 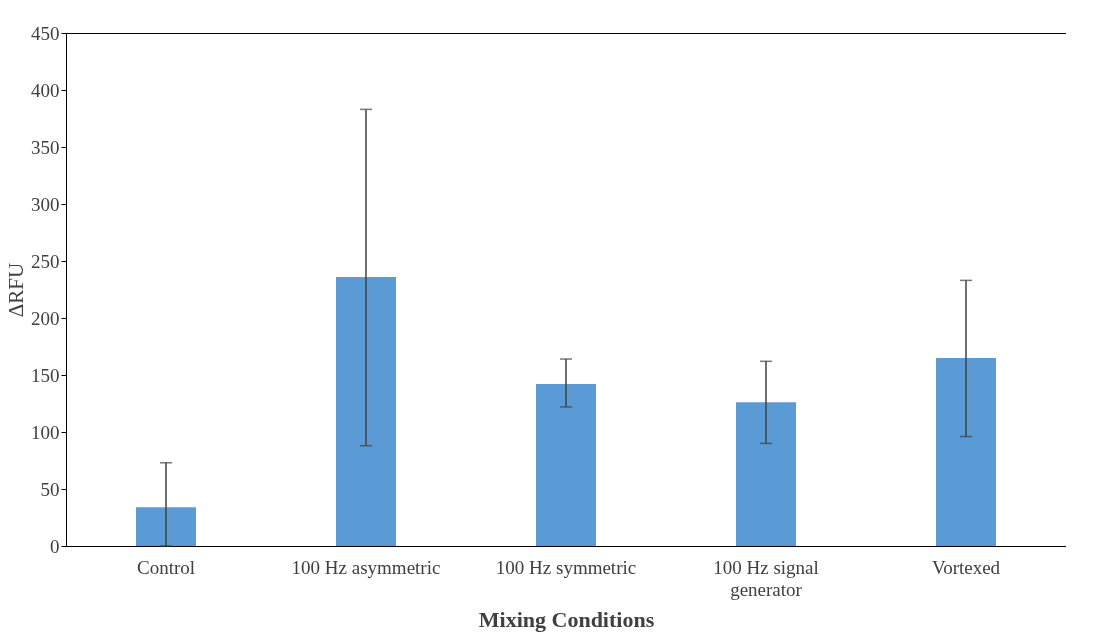 I want to click on y-tick-label: 250, so click(x=45, y=261).